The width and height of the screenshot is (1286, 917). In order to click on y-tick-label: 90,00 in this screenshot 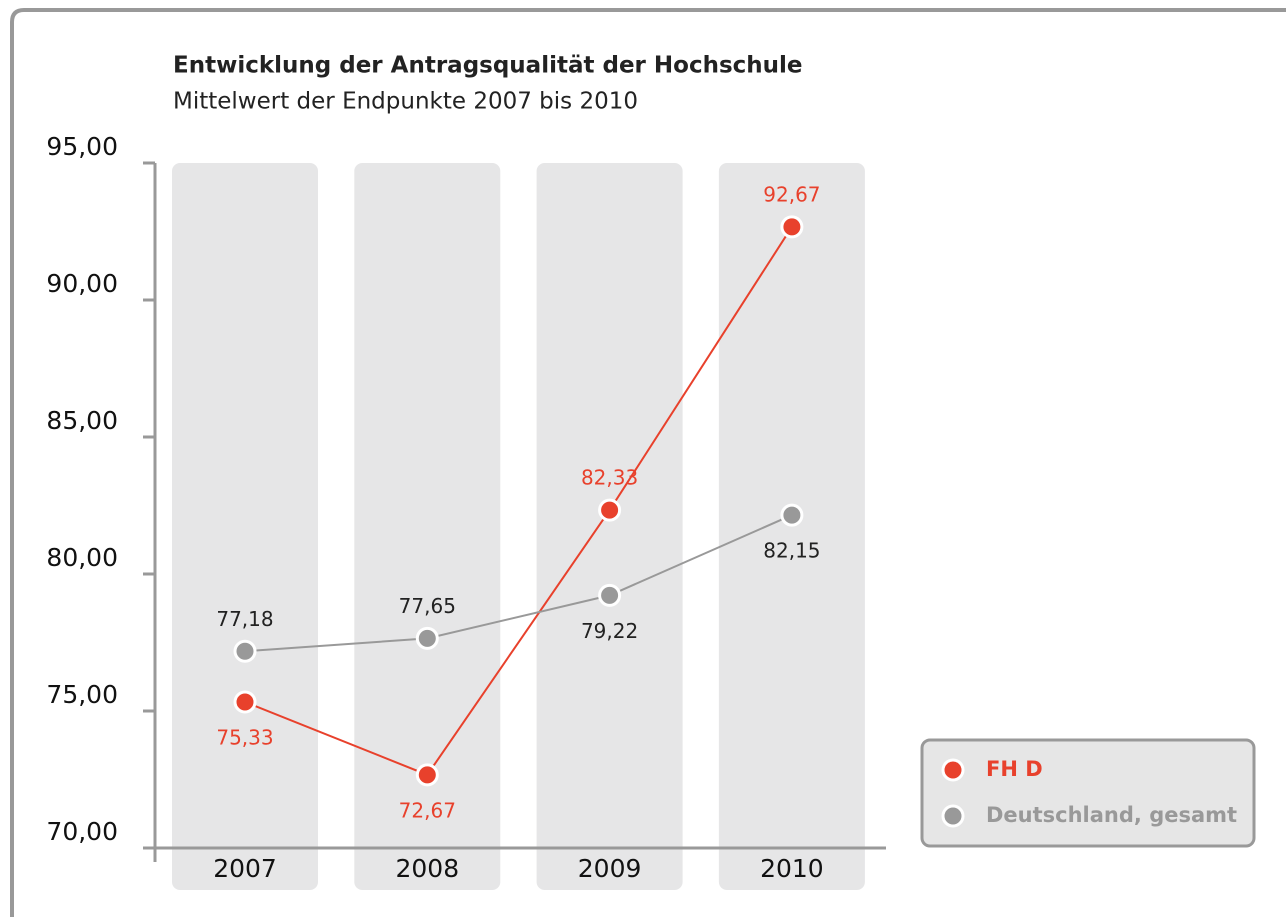, I will do `click(82, 283)`.